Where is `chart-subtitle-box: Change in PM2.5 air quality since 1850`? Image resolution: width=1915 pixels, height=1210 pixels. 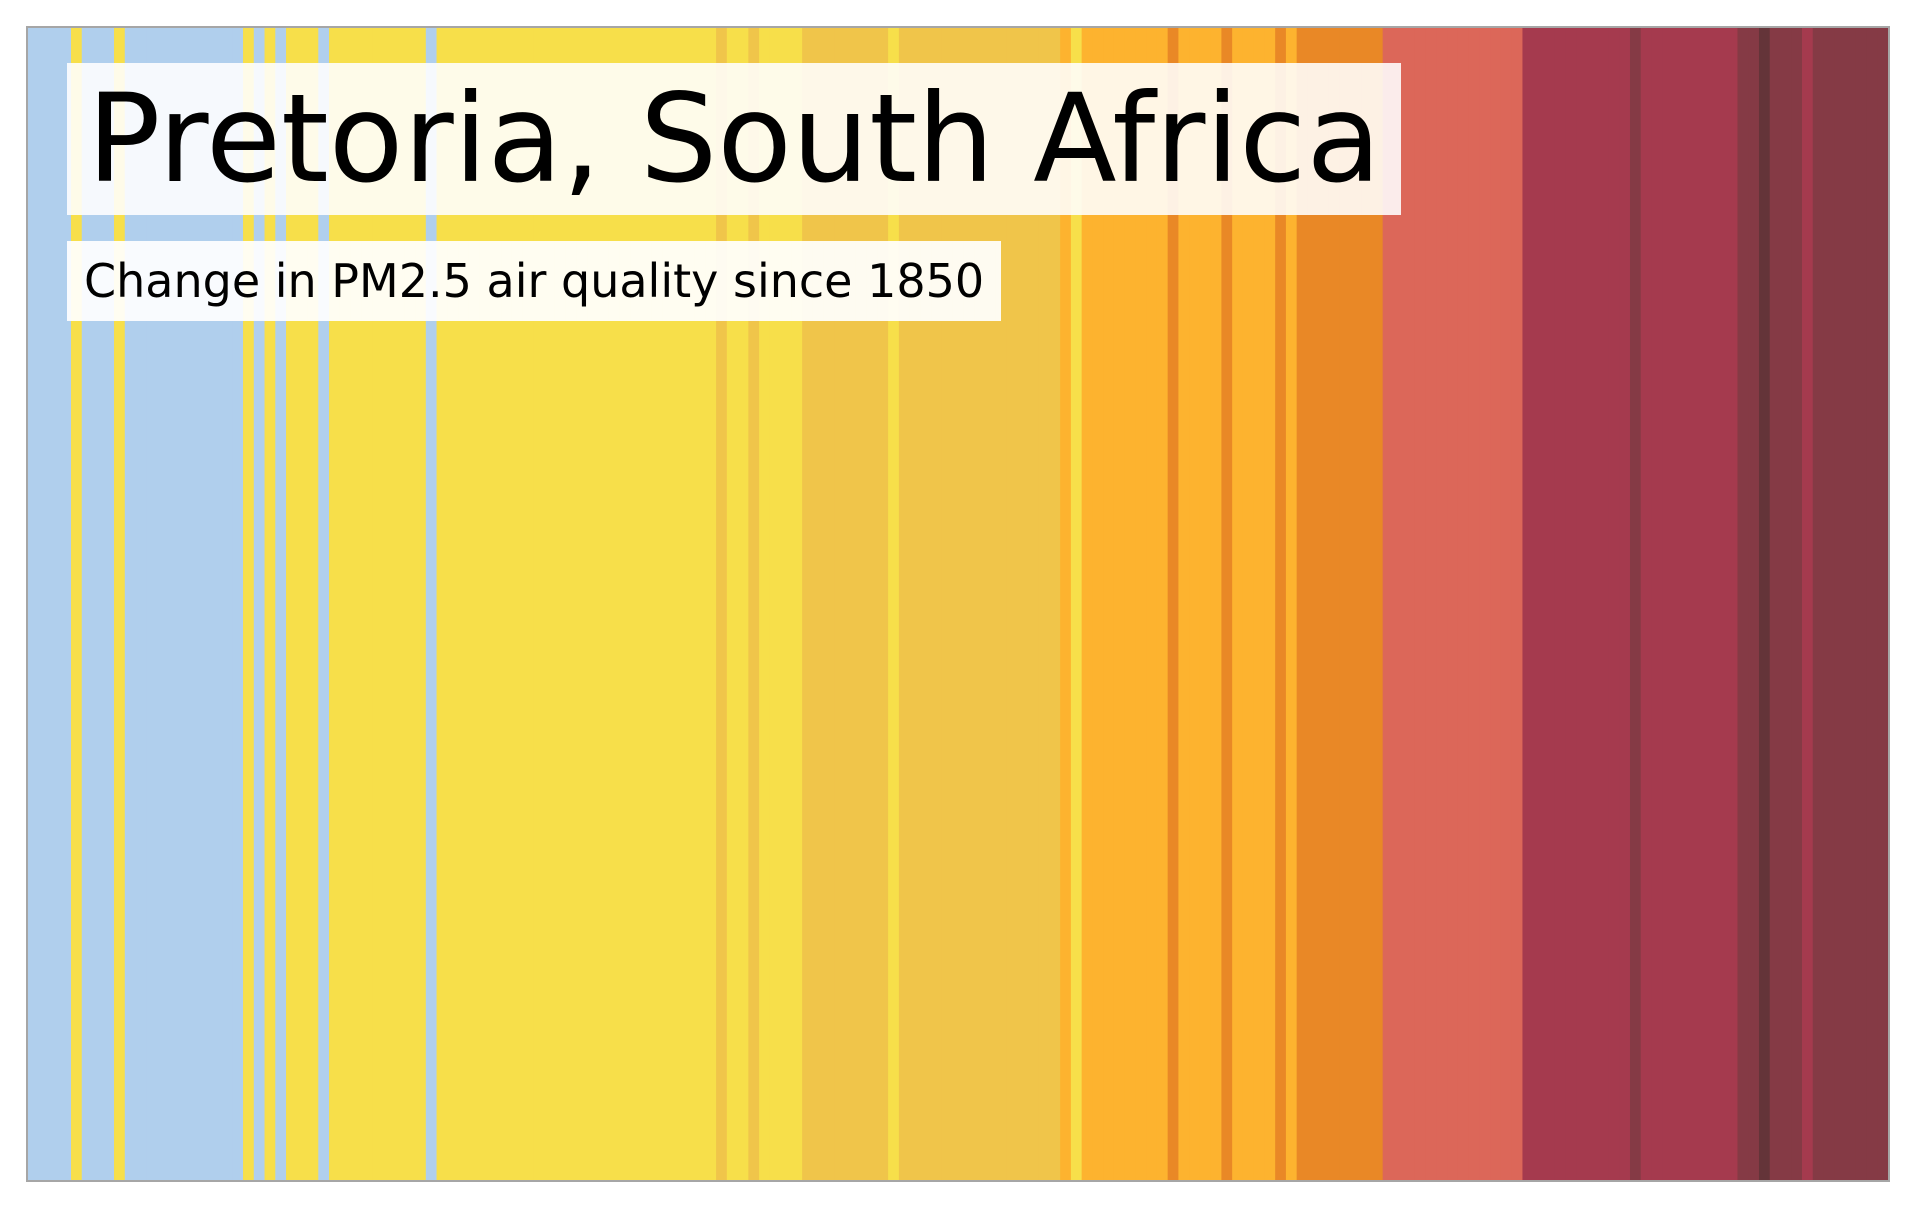
chart-subtitle-box: Change in PM2.5 air quality since 1850 is located at coordinates (534, 281).